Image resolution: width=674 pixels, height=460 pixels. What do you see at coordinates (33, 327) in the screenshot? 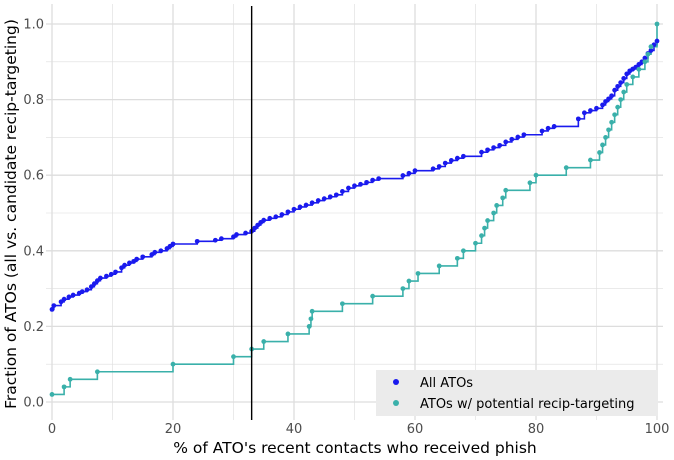
I see `y-tick-label: 0.2` at bounding box center [33, 327].